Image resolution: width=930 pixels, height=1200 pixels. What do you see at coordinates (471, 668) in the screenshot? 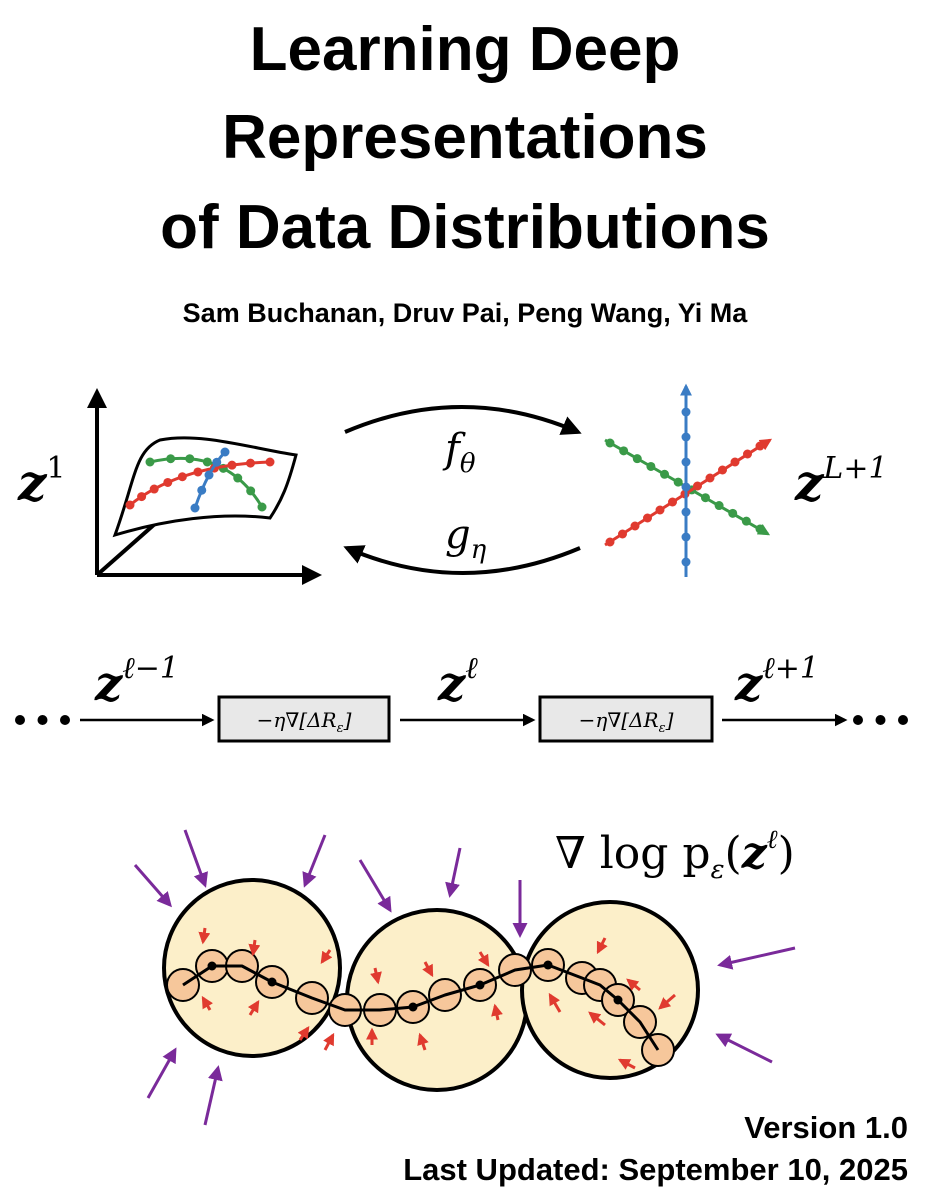
I see `superscript: ℓ` at bounding box center [471, 668].